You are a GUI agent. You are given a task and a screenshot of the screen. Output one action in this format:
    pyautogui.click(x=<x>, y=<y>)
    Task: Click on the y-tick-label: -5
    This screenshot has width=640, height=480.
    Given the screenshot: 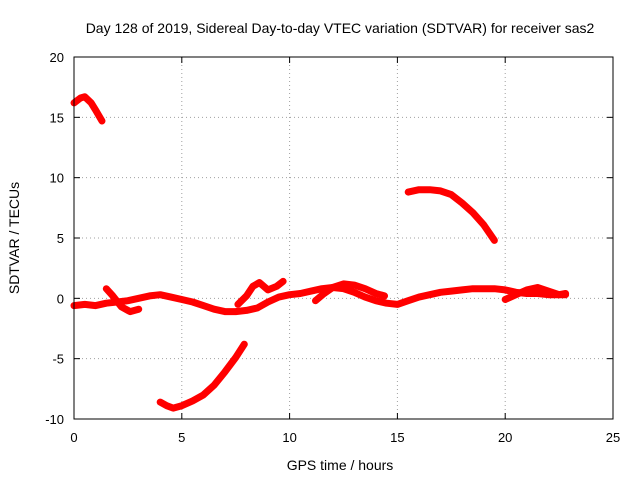 What is the action you would take?
    pyautogui.click(x=58, y=359)
    